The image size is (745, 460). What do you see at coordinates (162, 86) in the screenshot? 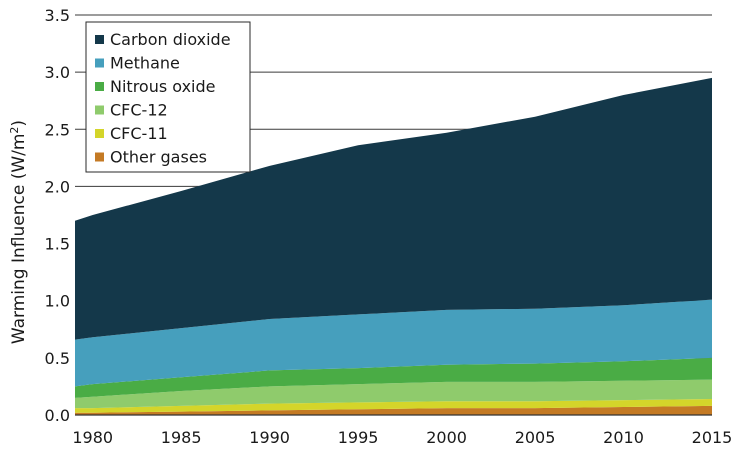
I see `legend-label-nitrous-oxide: Nitrous oxide` at bounding box center [162, 86].